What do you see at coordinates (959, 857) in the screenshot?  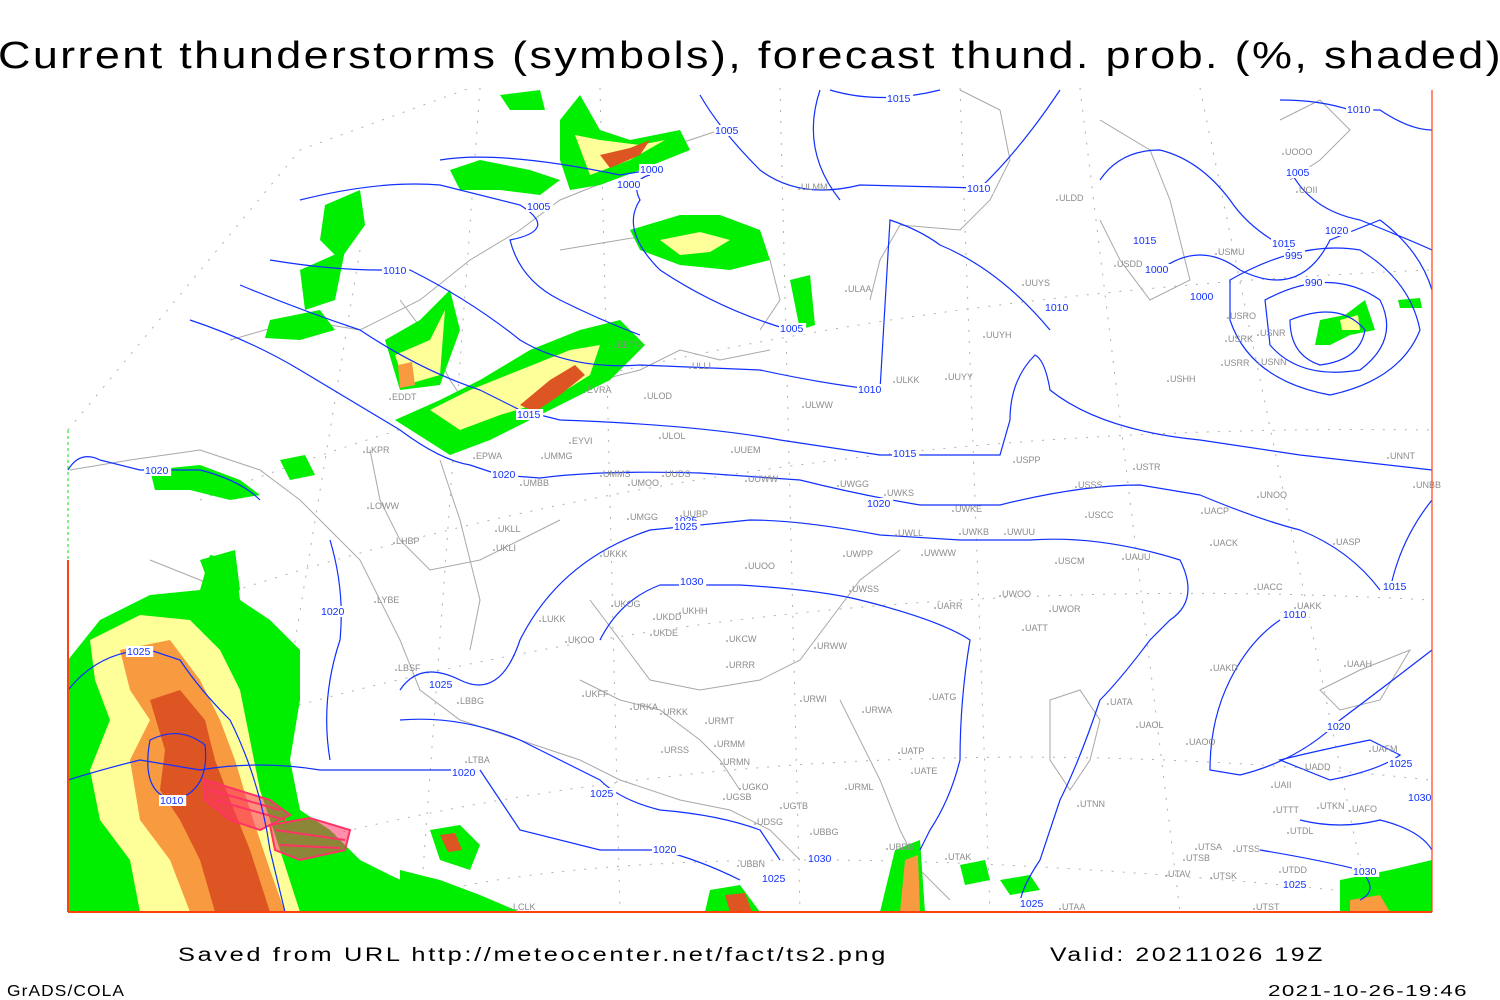 I see `station-label: UTAK` at bounding box center [959, 857].